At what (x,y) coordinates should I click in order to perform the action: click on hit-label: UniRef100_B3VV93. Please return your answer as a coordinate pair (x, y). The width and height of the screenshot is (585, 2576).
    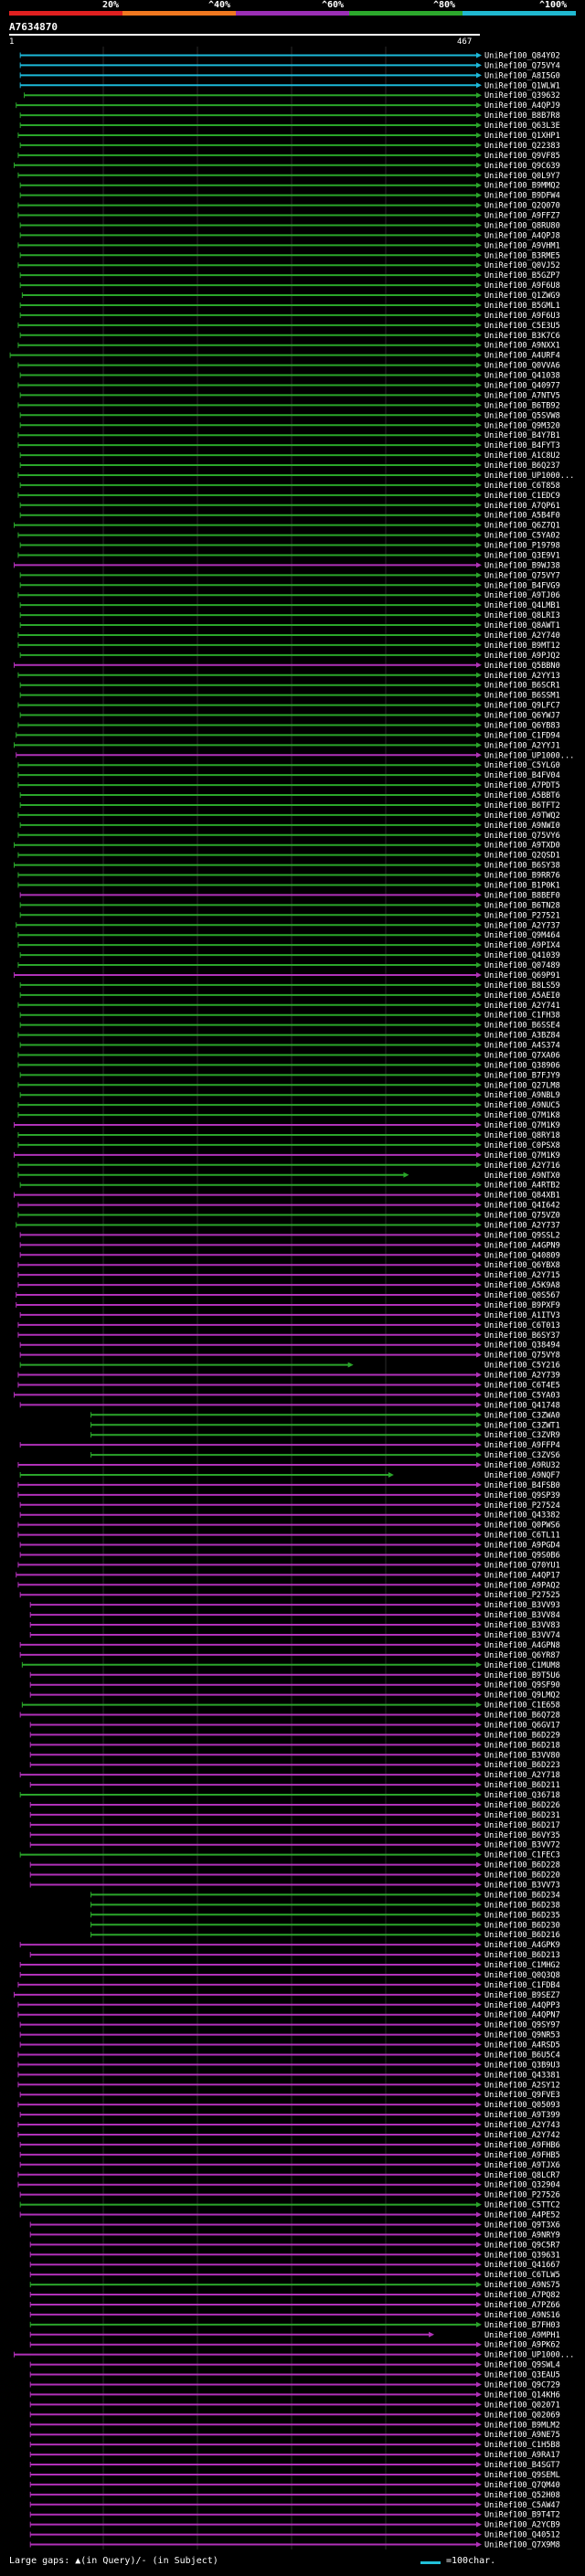
    Looking at the image, I should click on (522, 1605).